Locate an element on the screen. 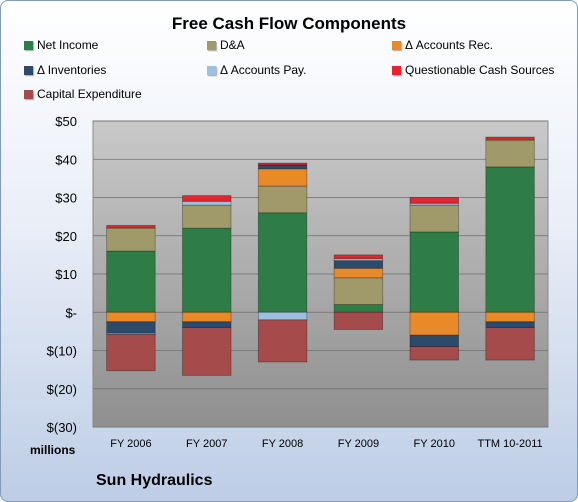 Image resolution: width=578 pixels, height=502 pixels. x-tick-label: FY 2010 is located at coordinates (434, 444).